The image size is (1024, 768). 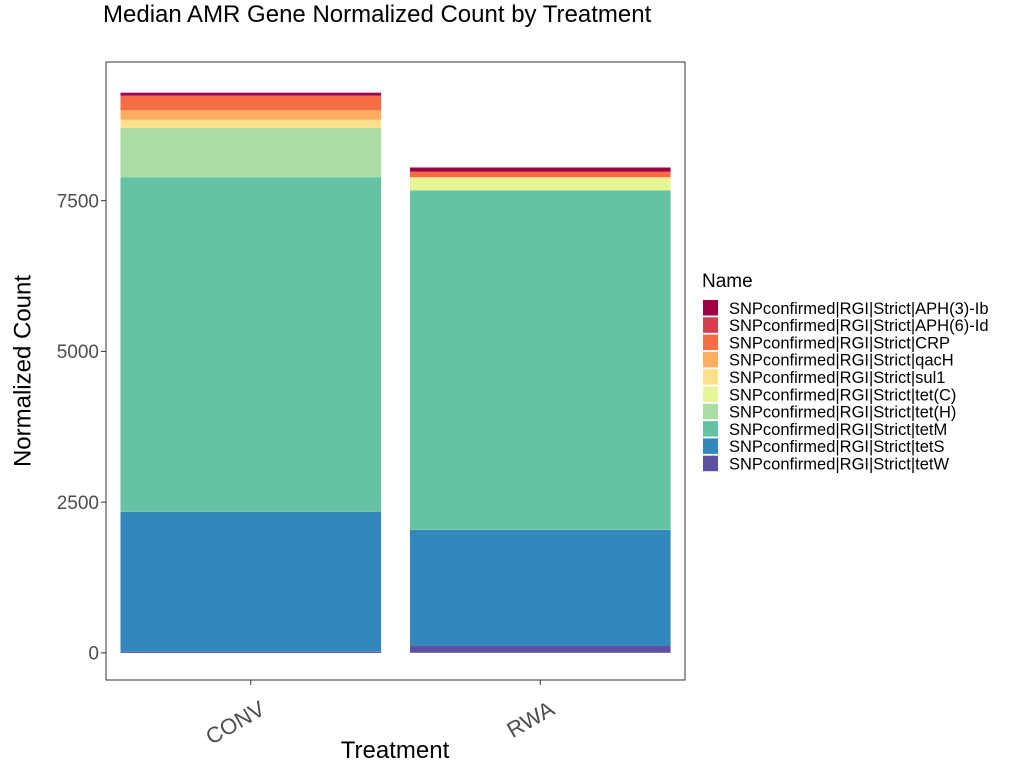 I want to click on legend-label: SNPconfirmed|RGI|Strict|tetS, so click(x=837, y=447).